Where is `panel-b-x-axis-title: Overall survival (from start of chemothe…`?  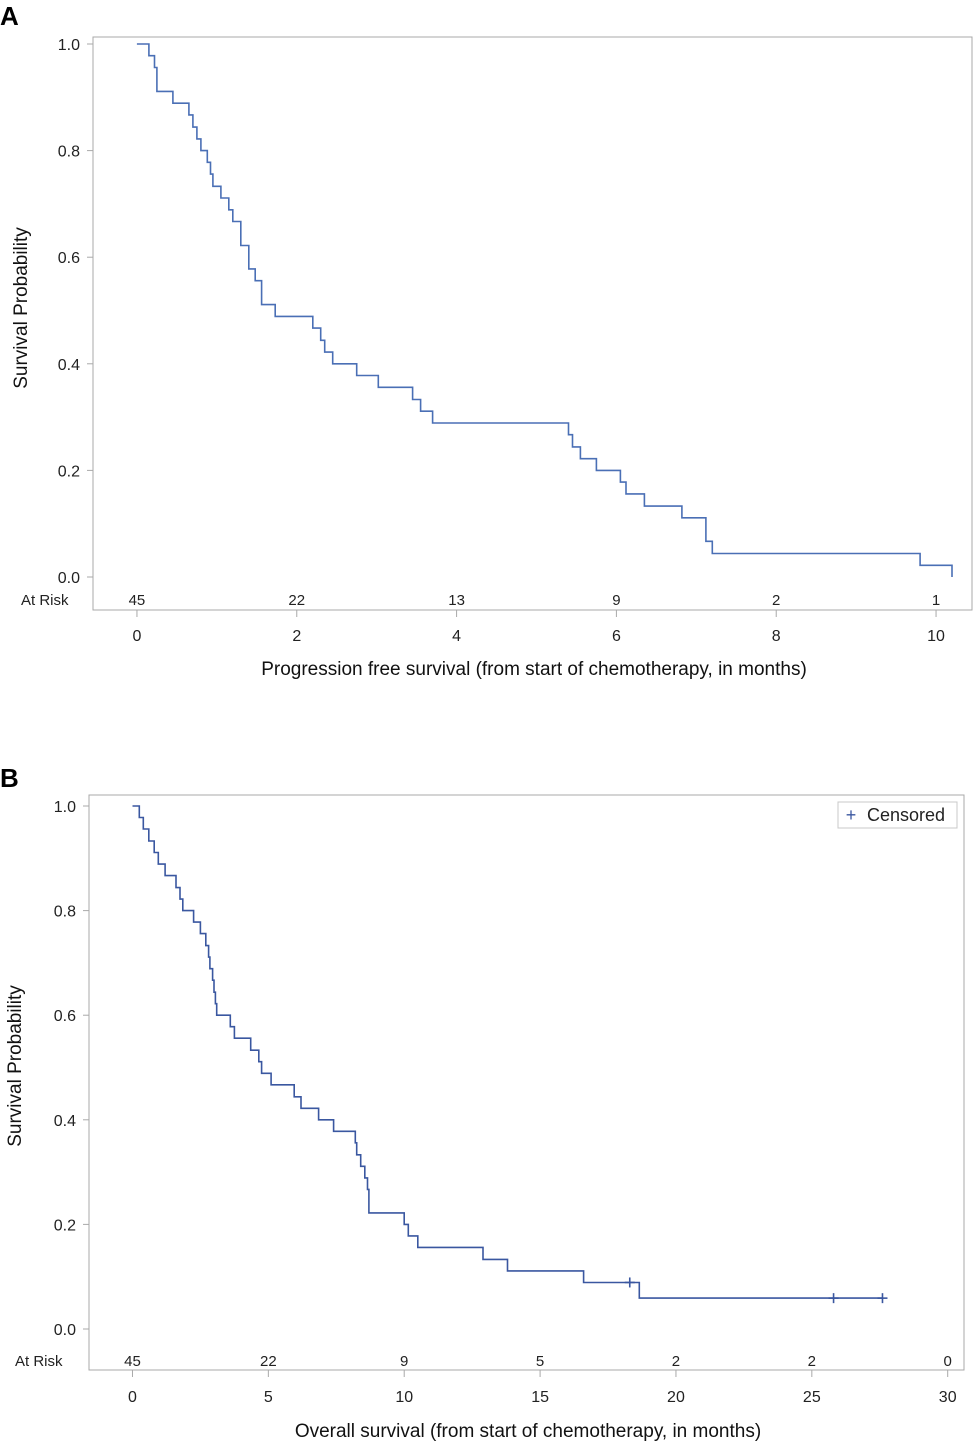 panel-b-x-axis-title: Overall survival (from start of chemothe… is located at coordinates (528, 1431).